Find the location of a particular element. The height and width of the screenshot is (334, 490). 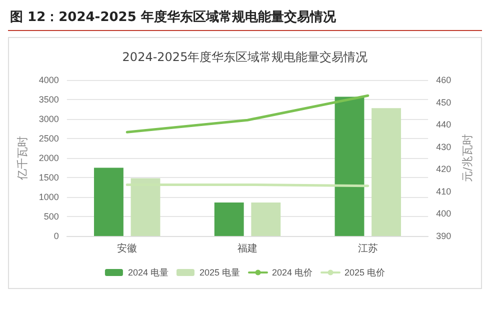

x-tick-label: 江苏 is located at coordinates (368, 248).